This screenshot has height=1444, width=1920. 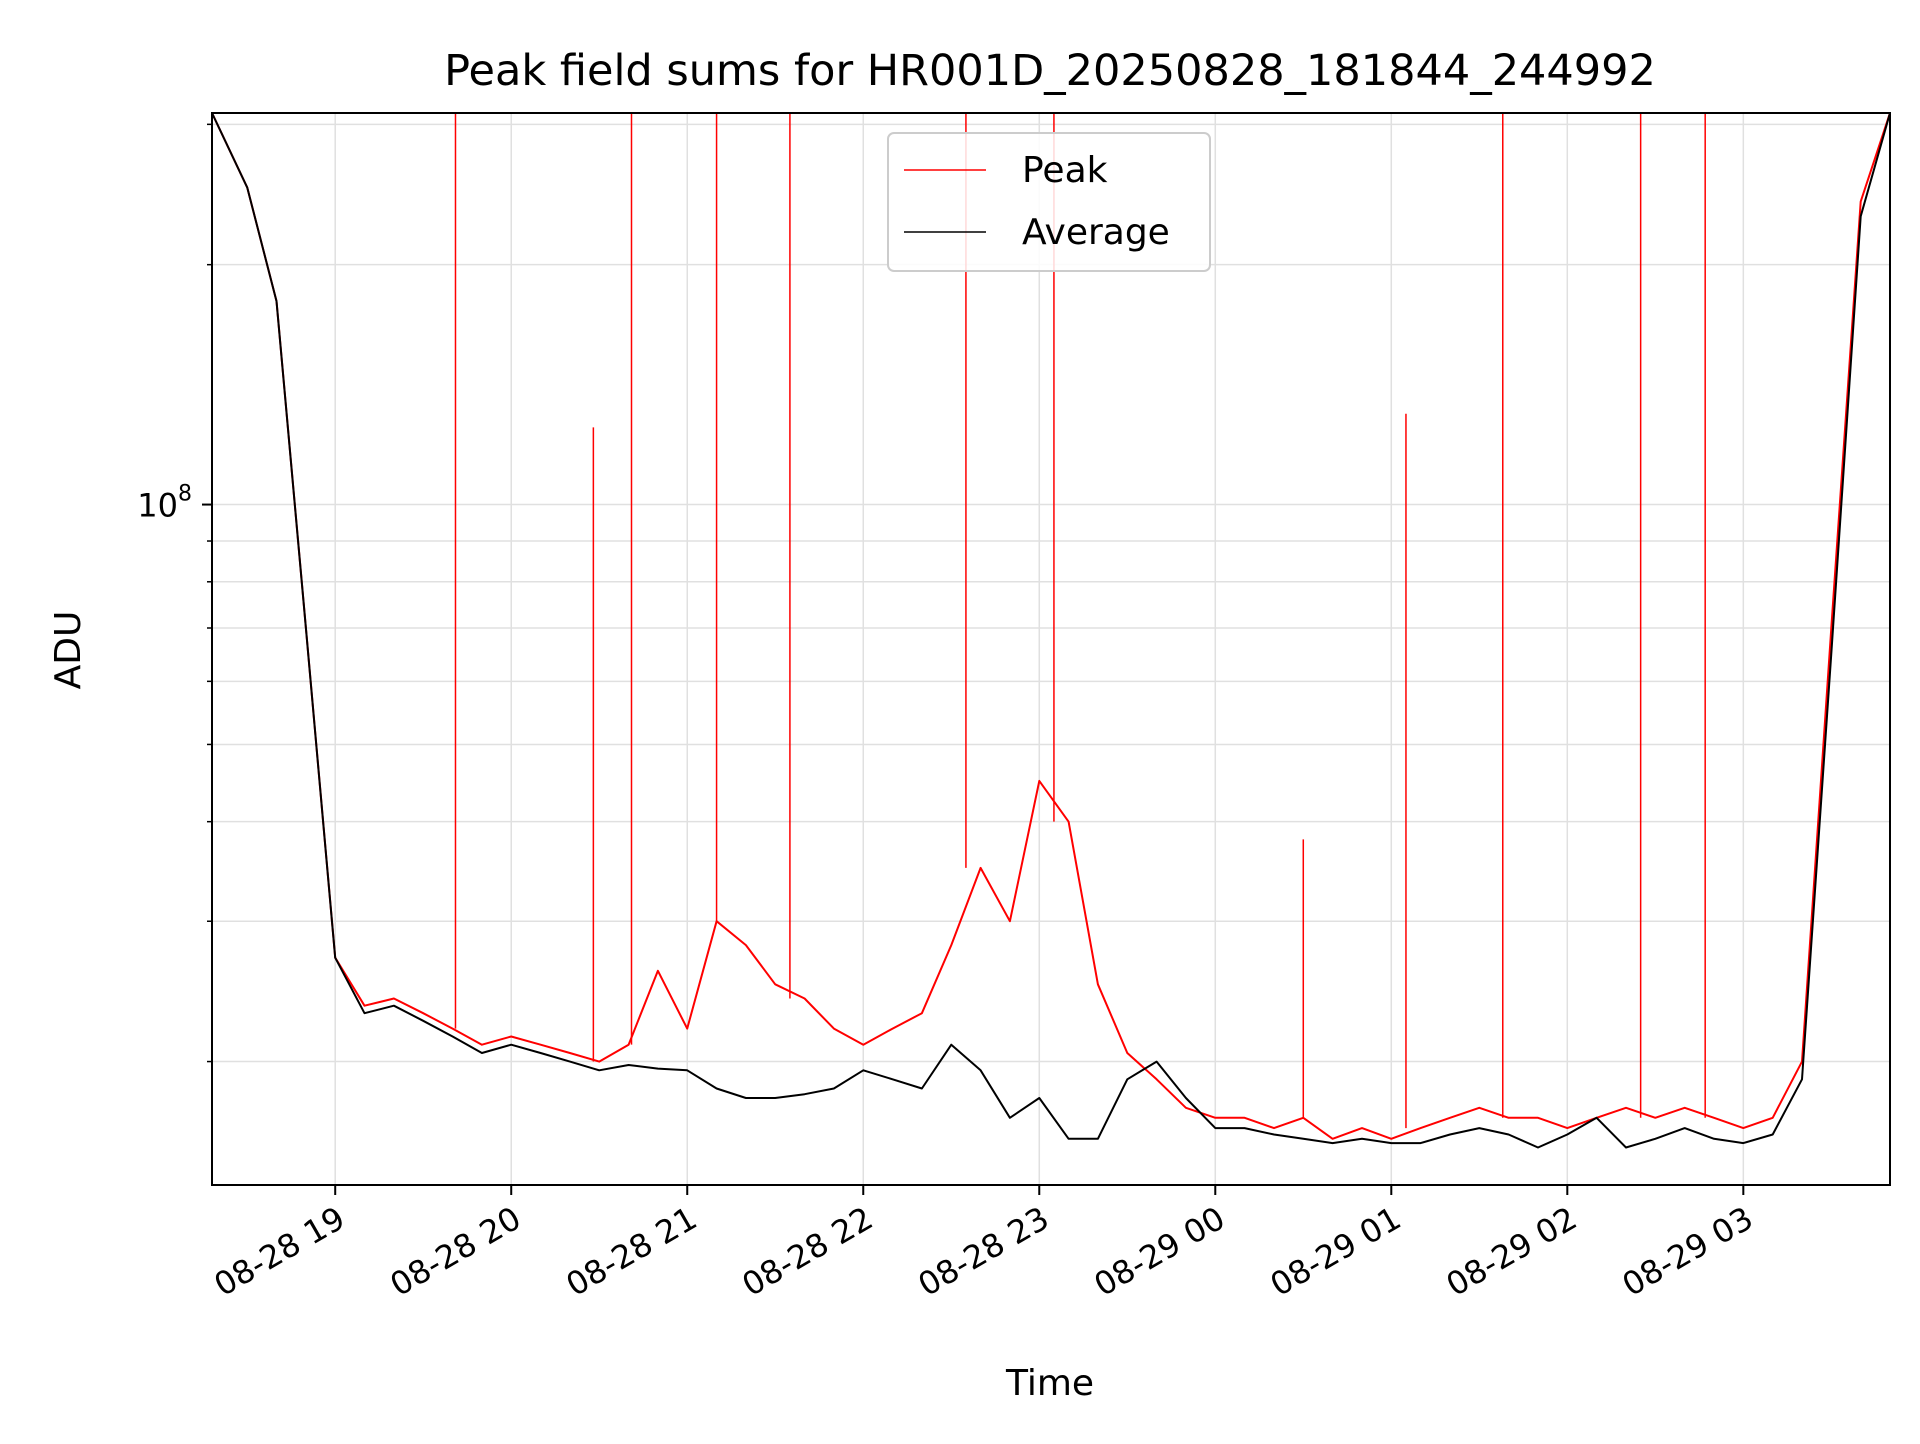 I want to click on legend-box, so click(x=1049, y=202).